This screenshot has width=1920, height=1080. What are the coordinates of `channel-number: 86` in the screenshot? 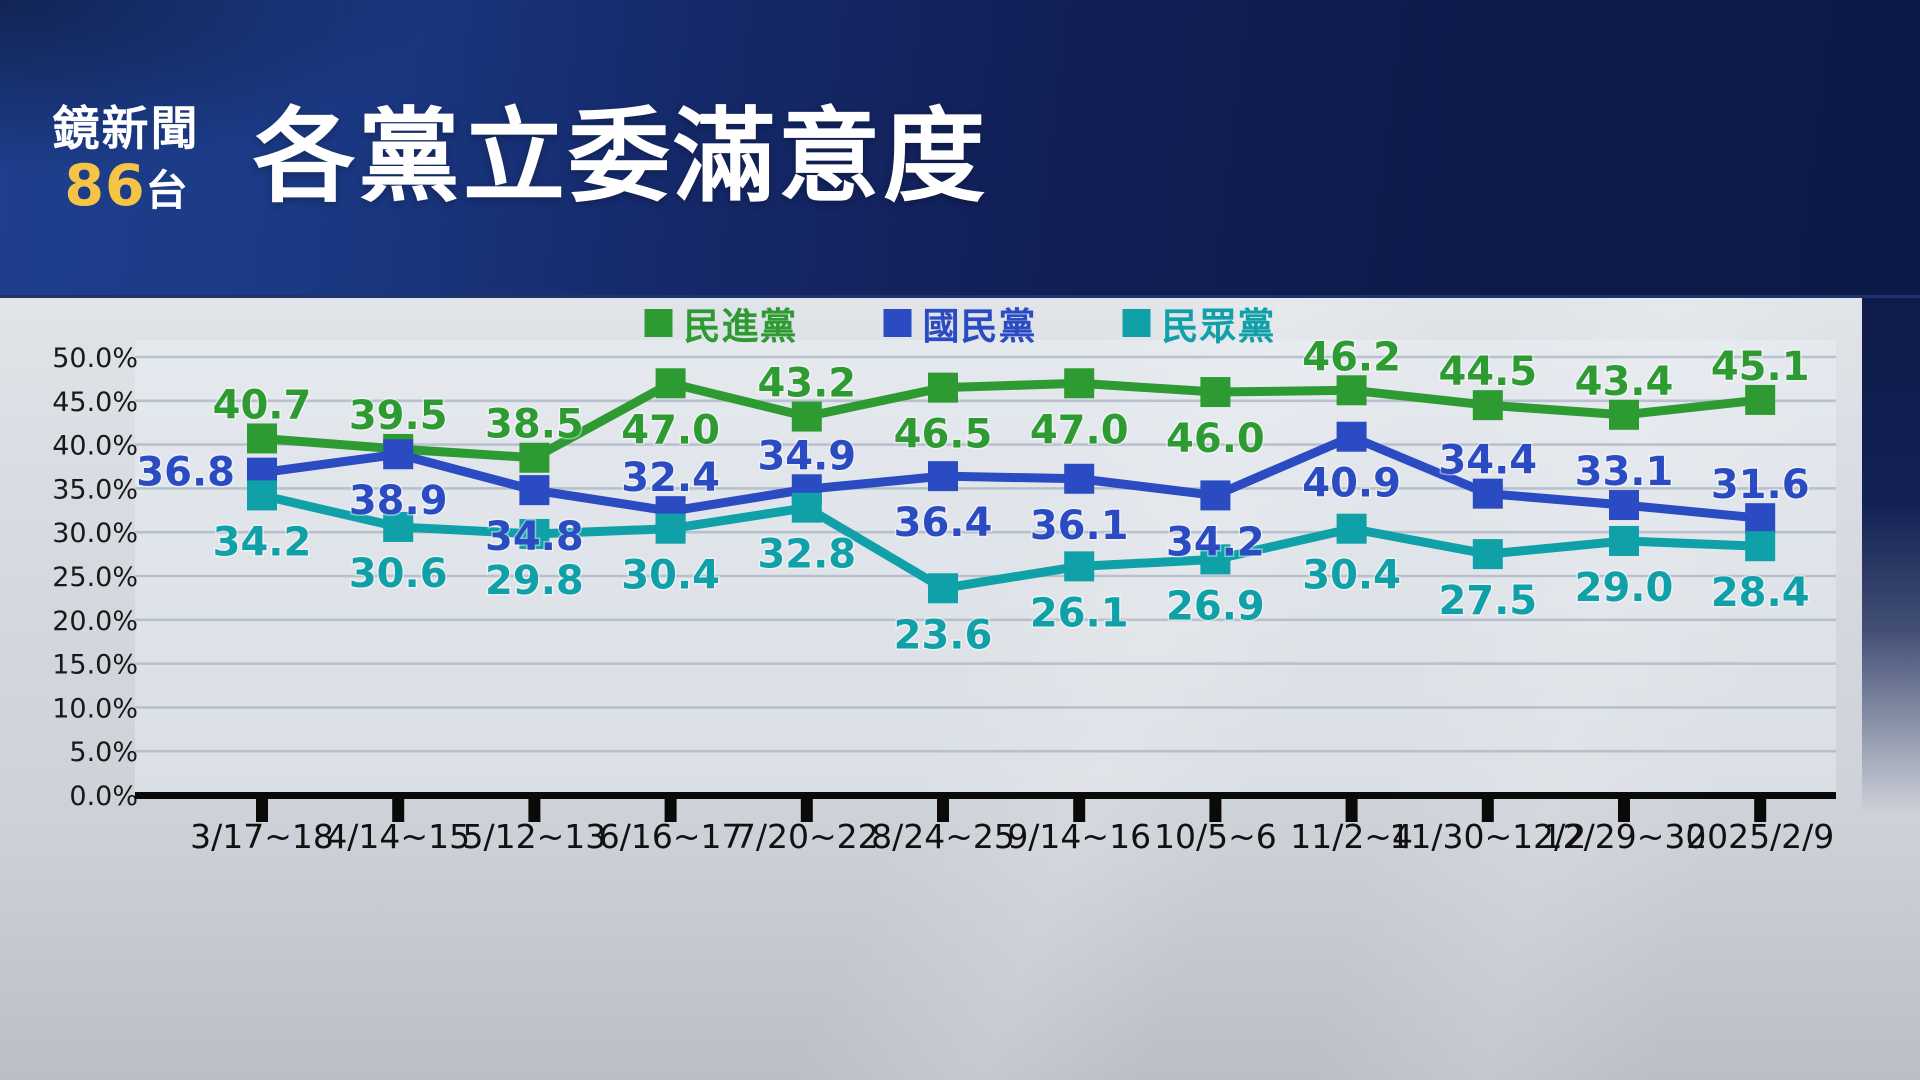 It's located at (105, 185).